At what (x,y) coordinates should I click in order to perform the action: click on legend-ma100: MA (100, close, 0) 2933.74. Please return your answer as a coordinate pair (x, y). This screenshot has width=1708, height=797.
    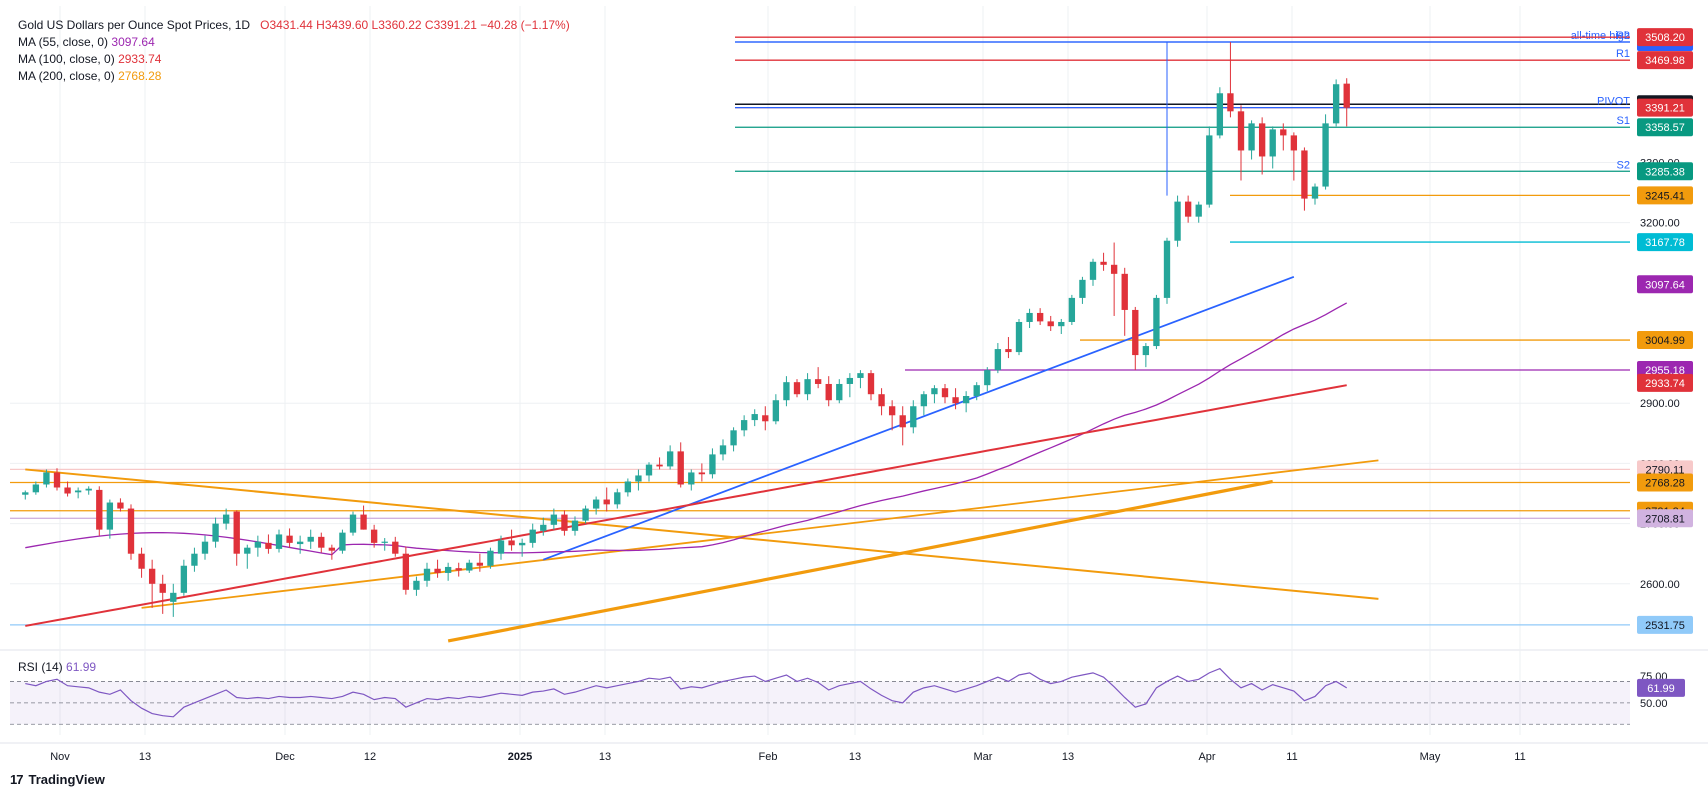
    Looking at the image, I should click on (294, 59).